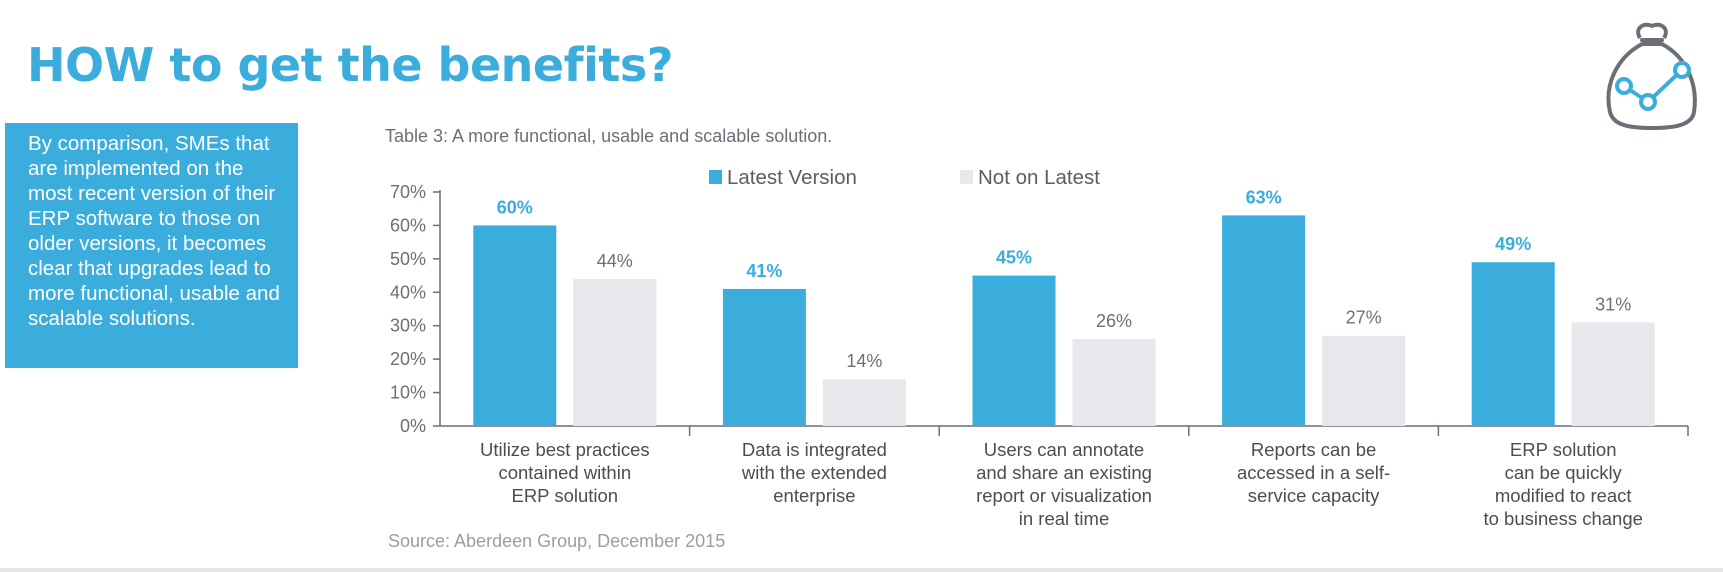 The width and height of the screenshot is (1723, 572). What do you see at coordinates (1313, 449) in the screenshot?
I see `x-category-label: Reports can be` at bounding box center [1313, 449].